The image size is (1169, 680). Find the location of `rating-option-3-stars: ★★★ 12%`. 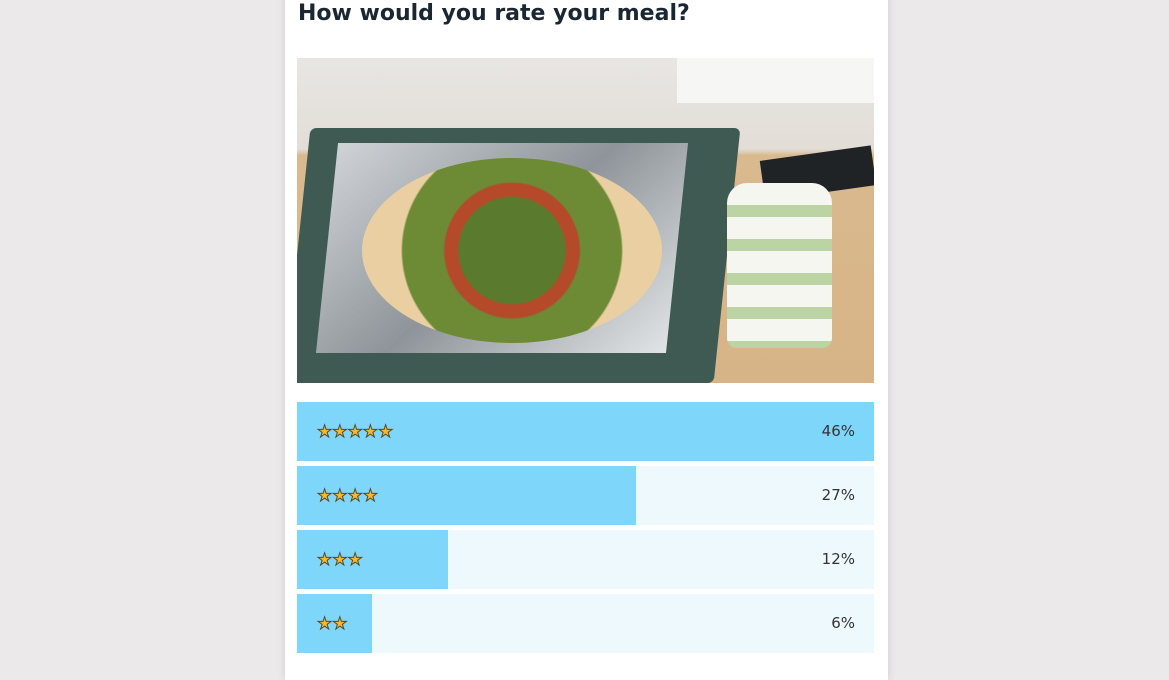

rating-option-3-stars: ★★★ 12% is located at coordinates (585, 559).